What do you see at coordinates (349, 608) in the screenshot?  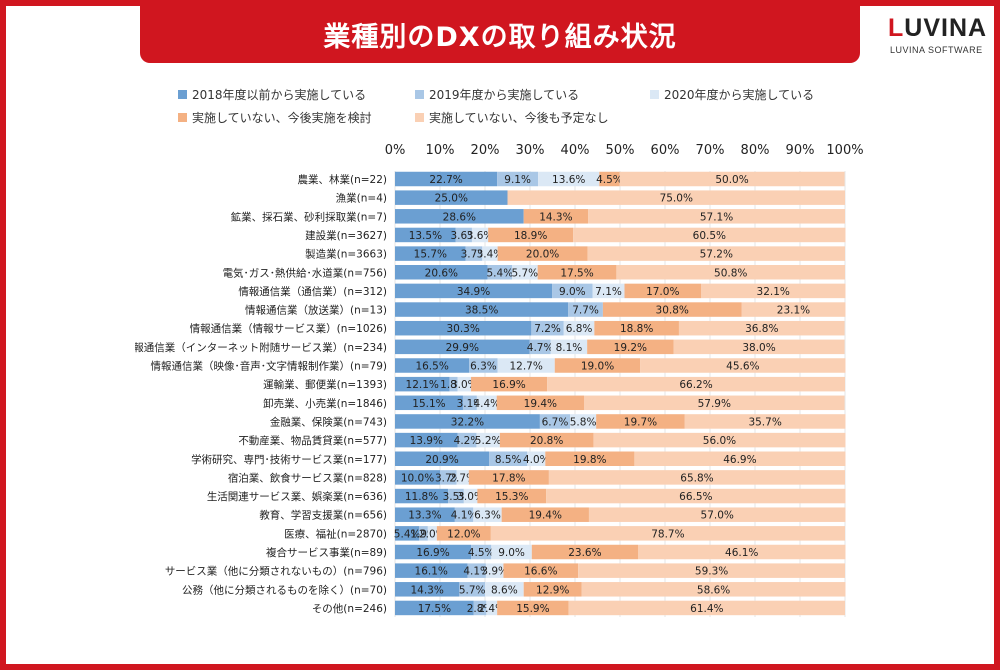 I see `category-label: その他(n=246)` at bounding box center [349, 608].